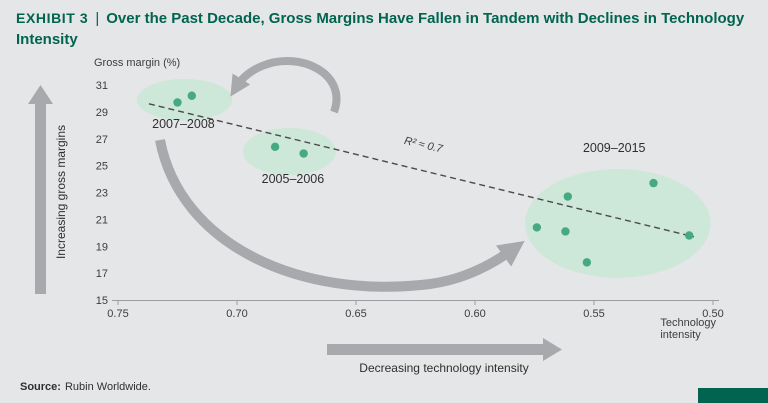 Image resolution: width=768 pixels, height=403 pixels. I want to click on decreasing-technology-intensity-label: Decreasing technology intensity, so click(444, 368).